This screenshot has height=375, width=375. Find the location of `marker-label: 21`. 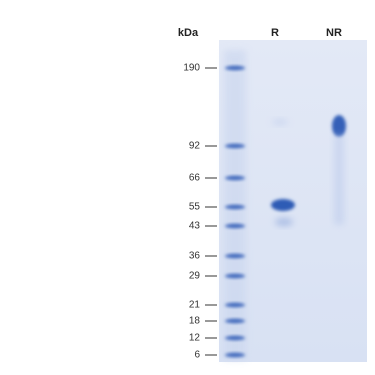

marker-label: 21 is located at coordinates (195, 305).